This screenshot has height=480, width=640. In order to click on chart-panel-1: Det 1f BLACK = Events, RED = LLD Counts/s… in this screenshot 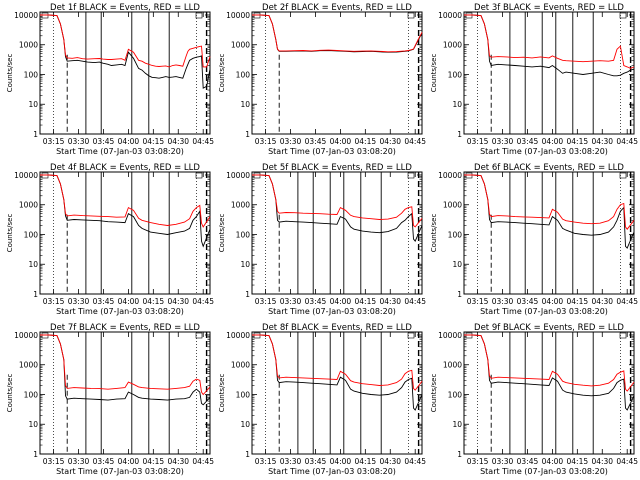, I will do `click(110, 79)`.